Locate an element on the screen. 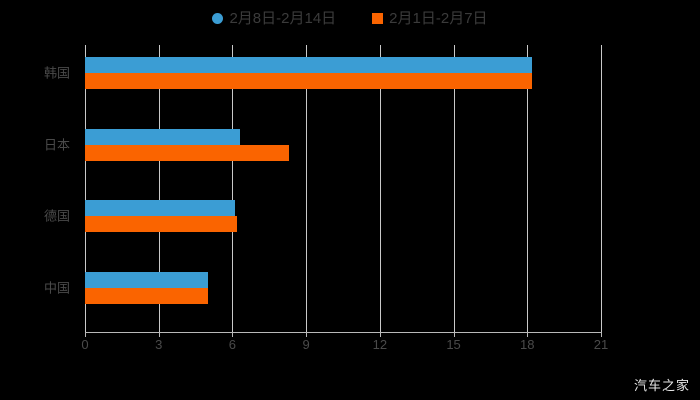 This screenshot has width=700, height=400. x-tick-label-21: 21 is located at coordinates (601, 344).